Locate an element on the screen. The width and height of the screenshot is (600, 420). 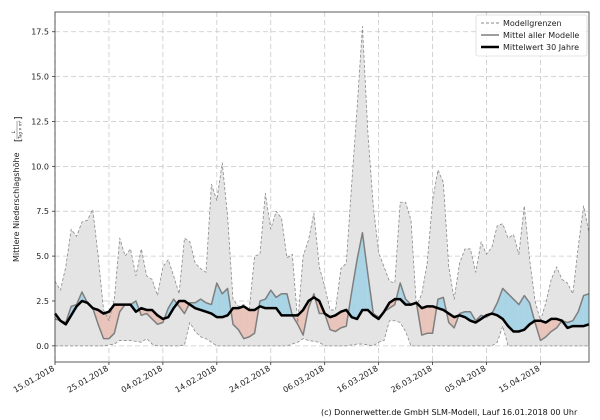
legend-box is located at coordinates (531, 35).